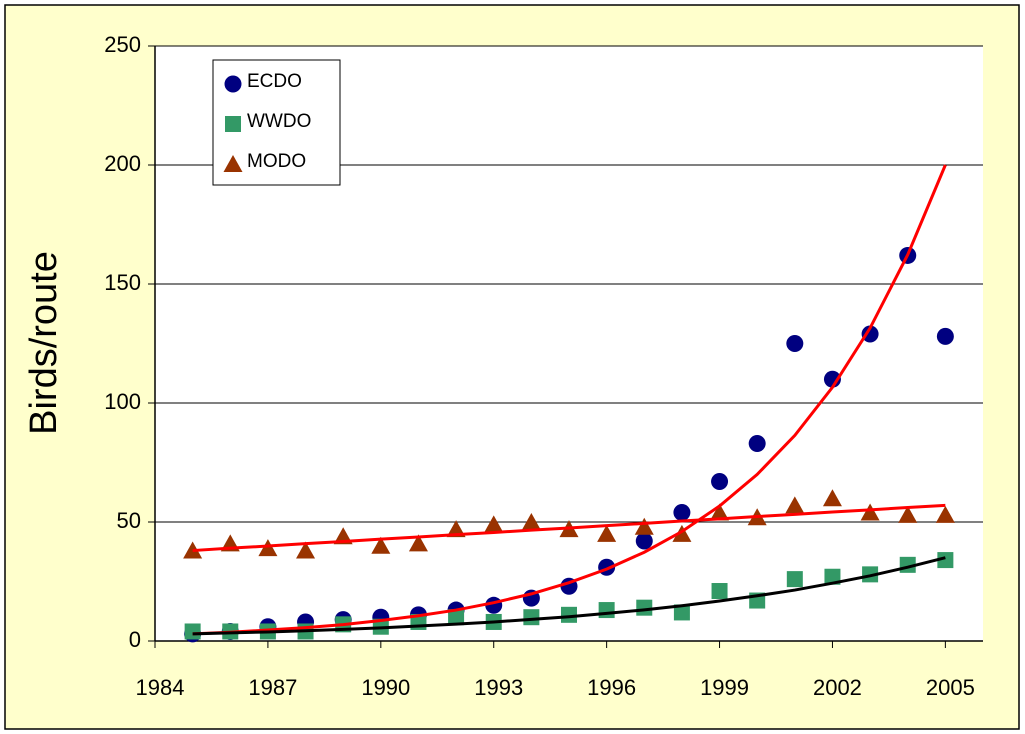 The image size is (1025, 734). What do you see at coordinates (498, 687) in the screenshot?
I see `x-tick-label: 1993` at bounding box center [498, 687].